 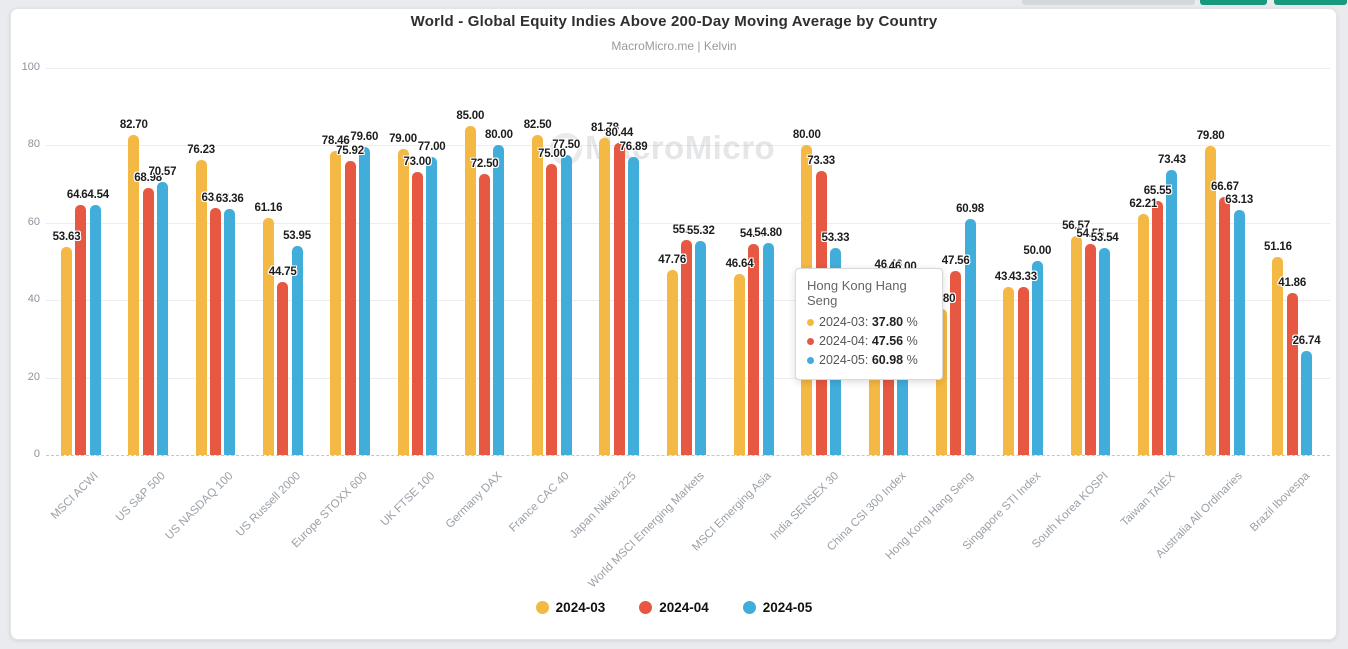 I want to click on x-category-japan-nikkei-225: Japan Nikkei 225, so click(x=604, y=505).